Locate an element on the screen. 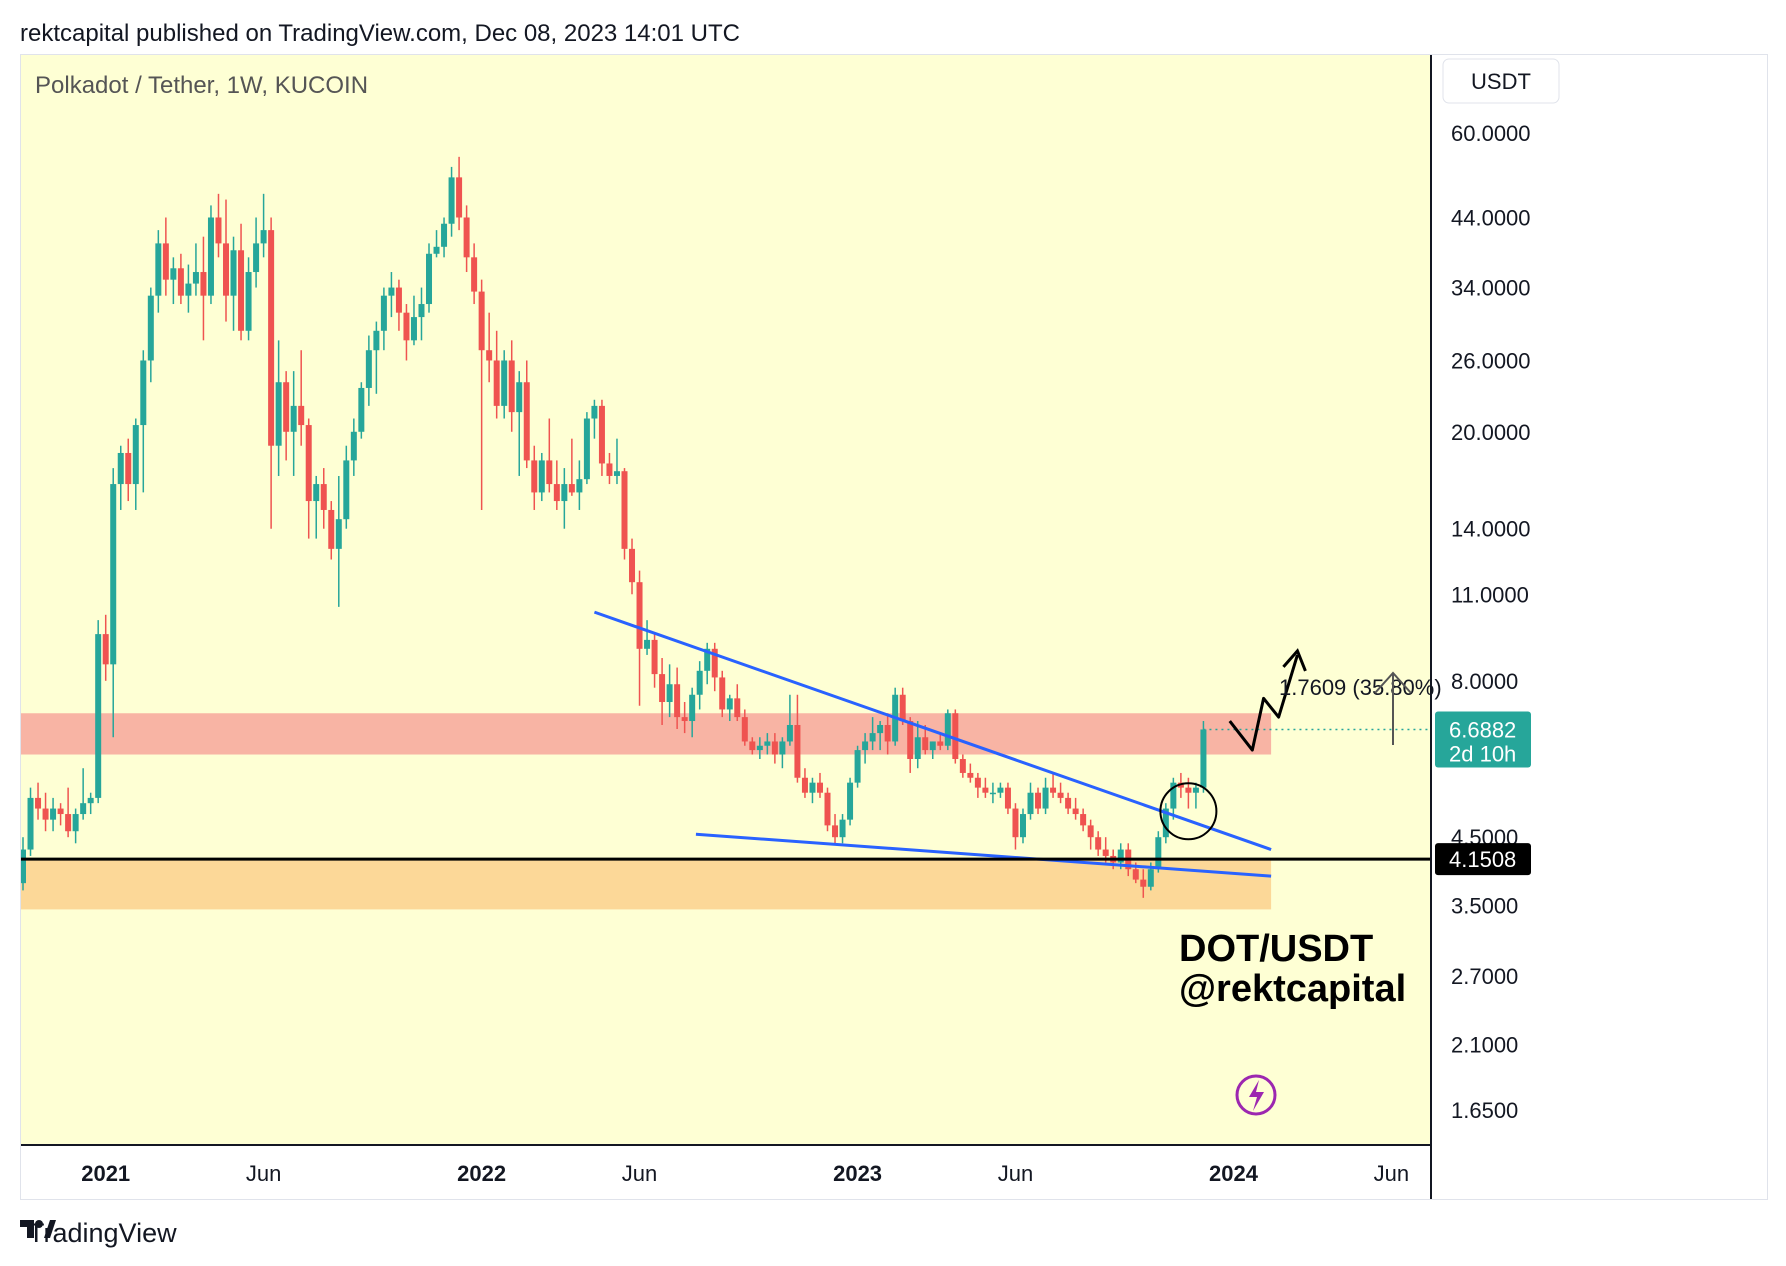  currency-button: USDT is located at coordinates (1501, 81).